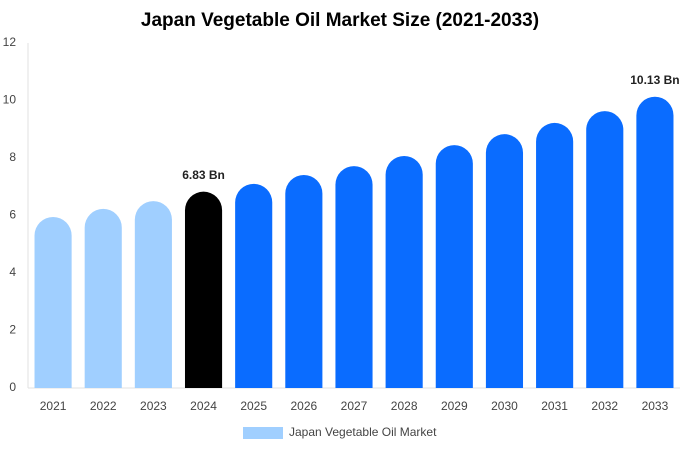 The width and height of the screenshot is (680, 450). I want to click on x-tick-label: 2031, so click(554, 406).